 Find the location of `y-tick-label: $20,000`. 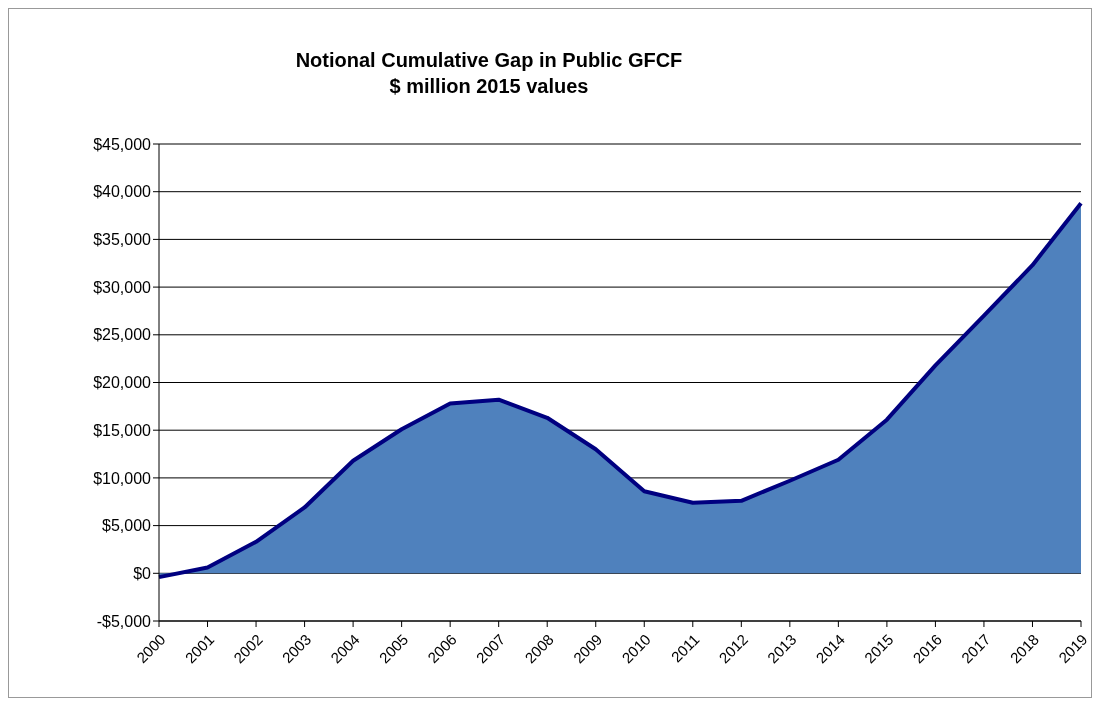

y-tick-label: $20,000 is located at coordinates (122, 383).